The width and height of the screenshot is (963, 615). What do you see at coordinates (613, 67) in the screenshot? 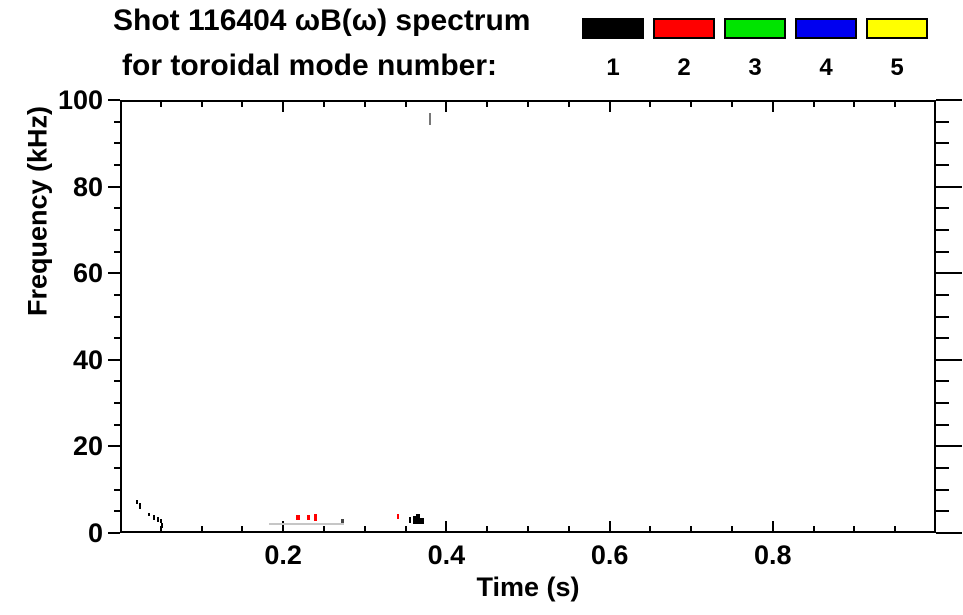
I see `legend-mode-label: 1` at bounding box center [613, 67].